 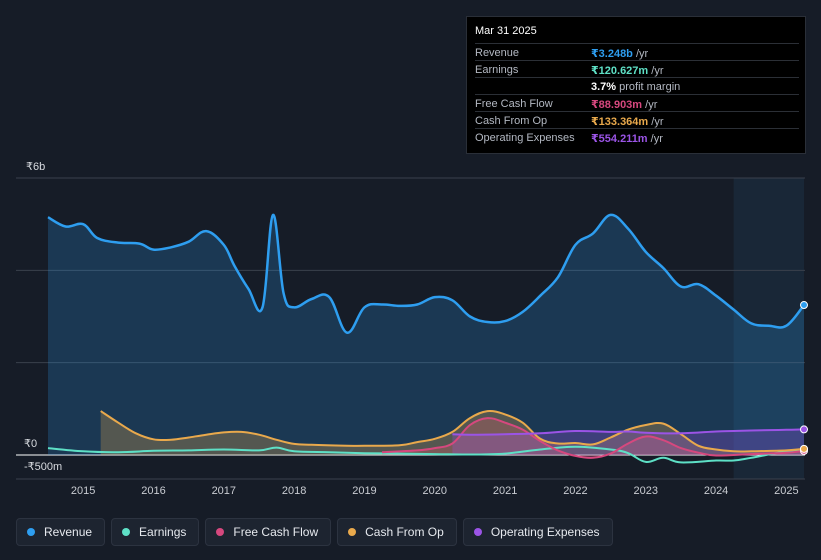 I want to click on x-tick-2019: 2019, so click(x=364, y=491).